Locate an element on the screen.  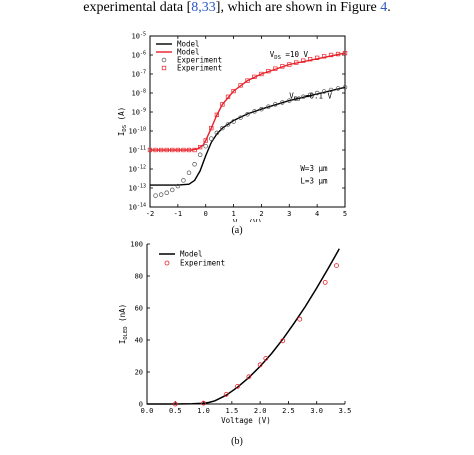
y-tick-label: 80 is located at coordinates (139, 277).